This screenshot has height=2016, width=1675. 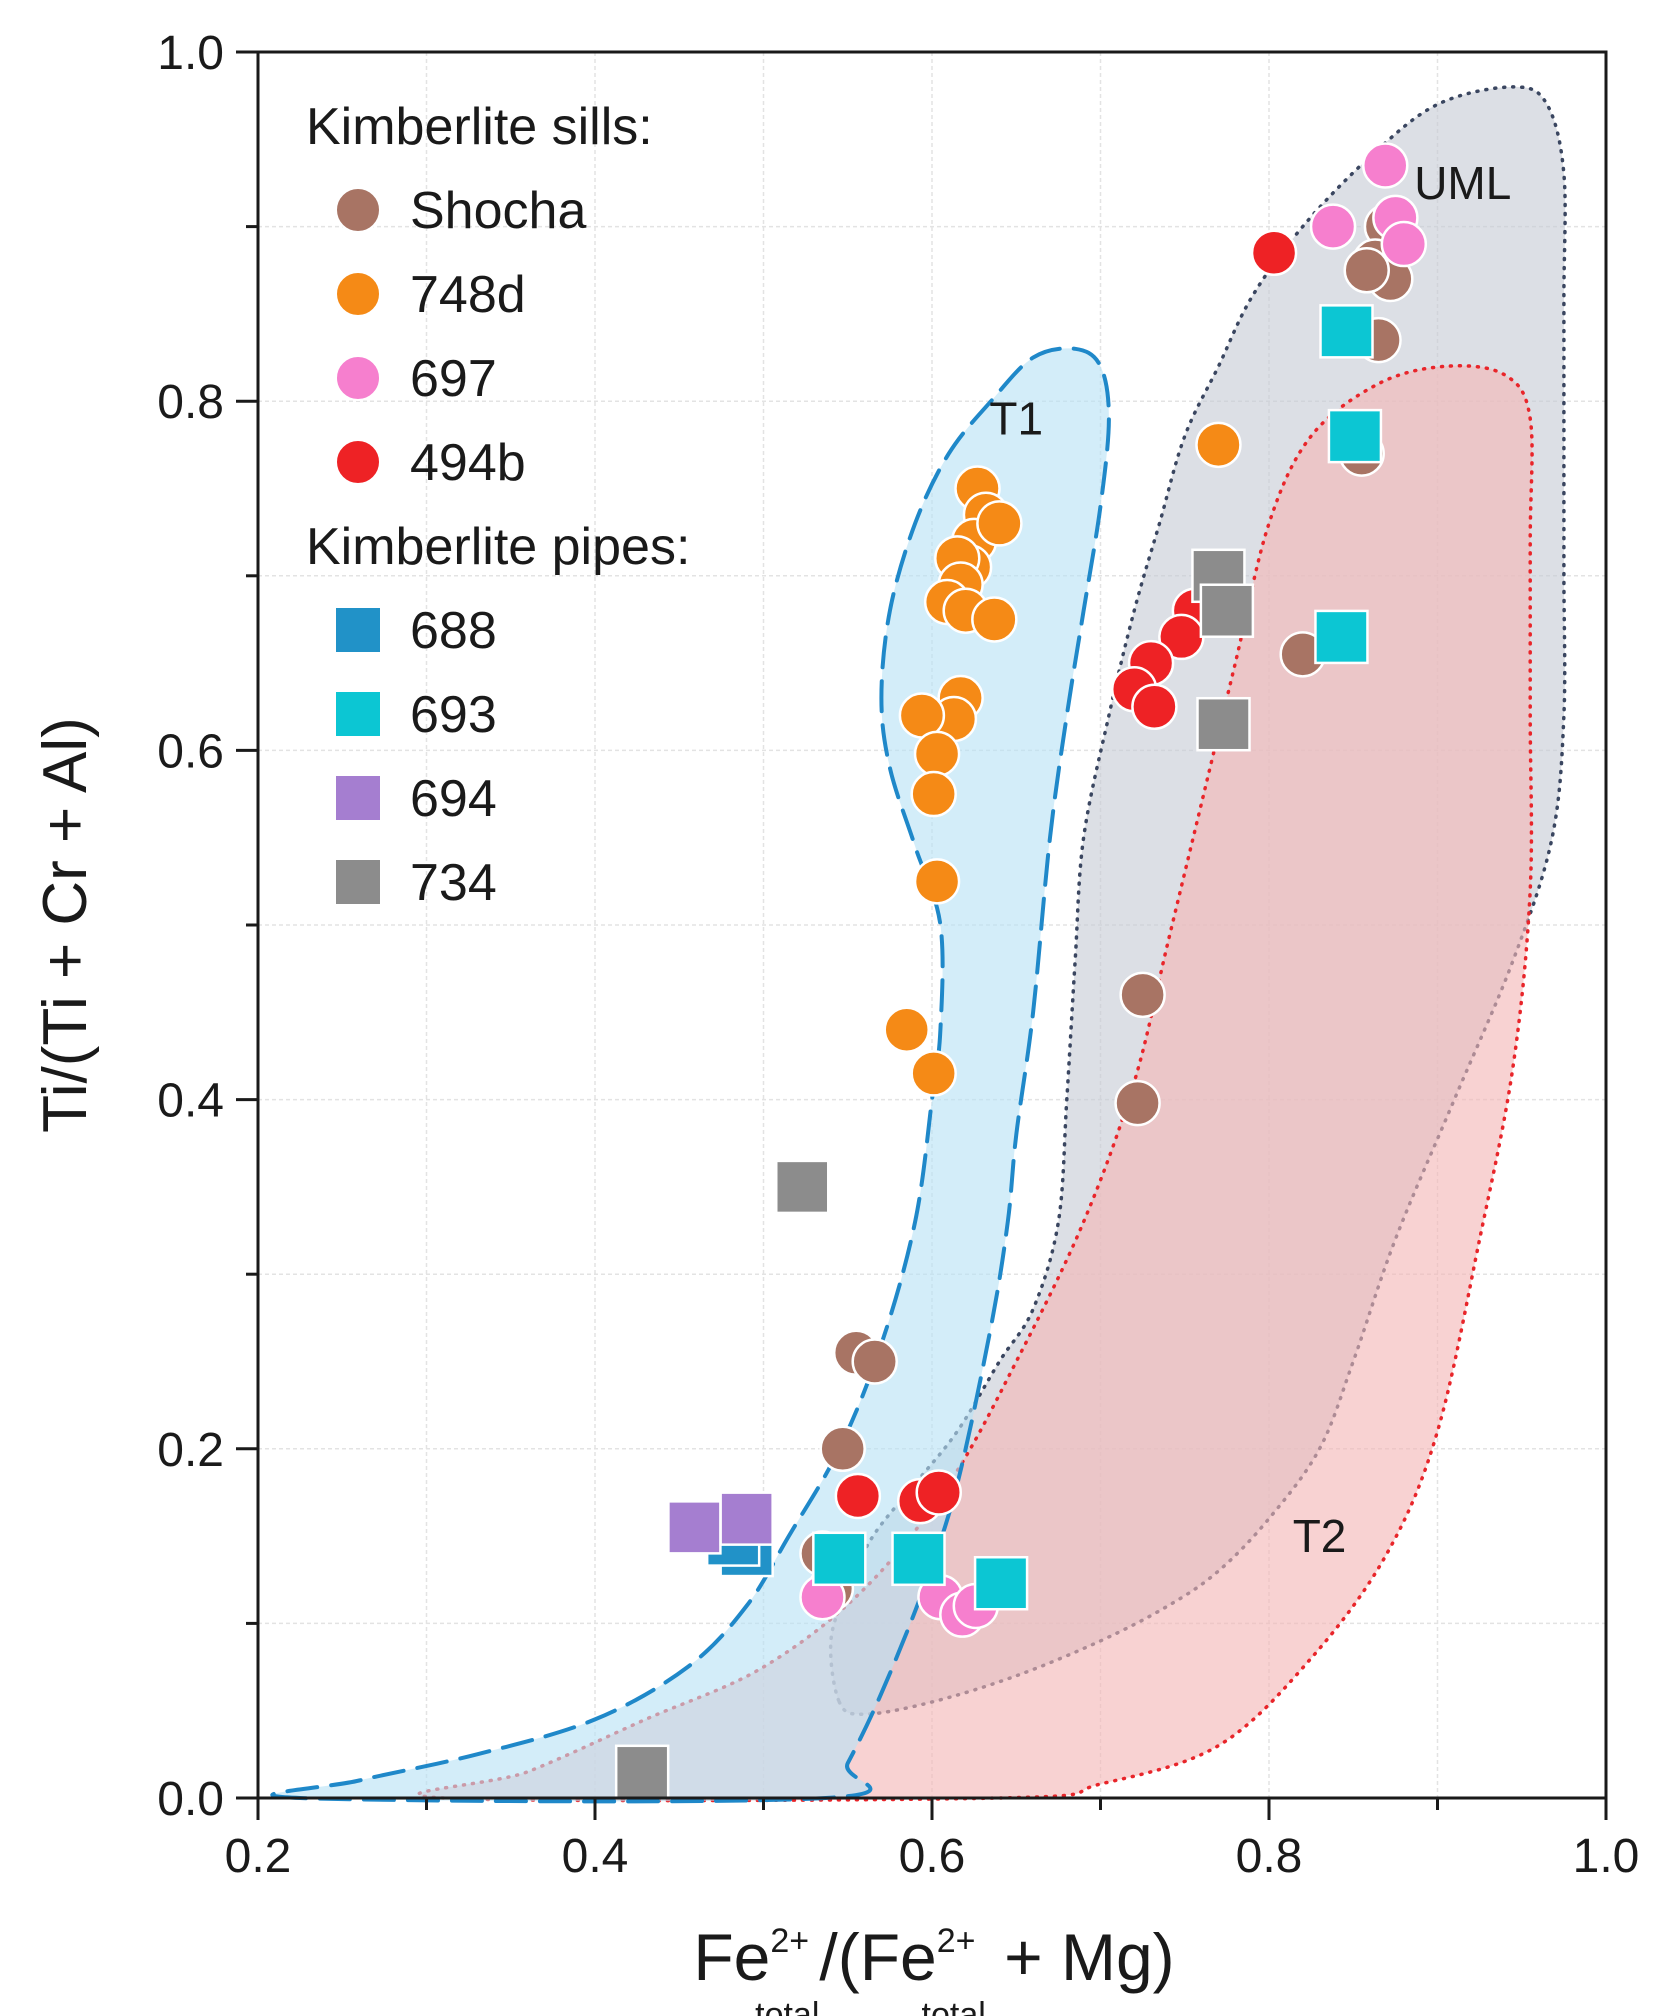 What do you see at coordinates (190, 402) in the screenshot?
I see `y-tick-label: 0.8` at bounding box center [190, 402].